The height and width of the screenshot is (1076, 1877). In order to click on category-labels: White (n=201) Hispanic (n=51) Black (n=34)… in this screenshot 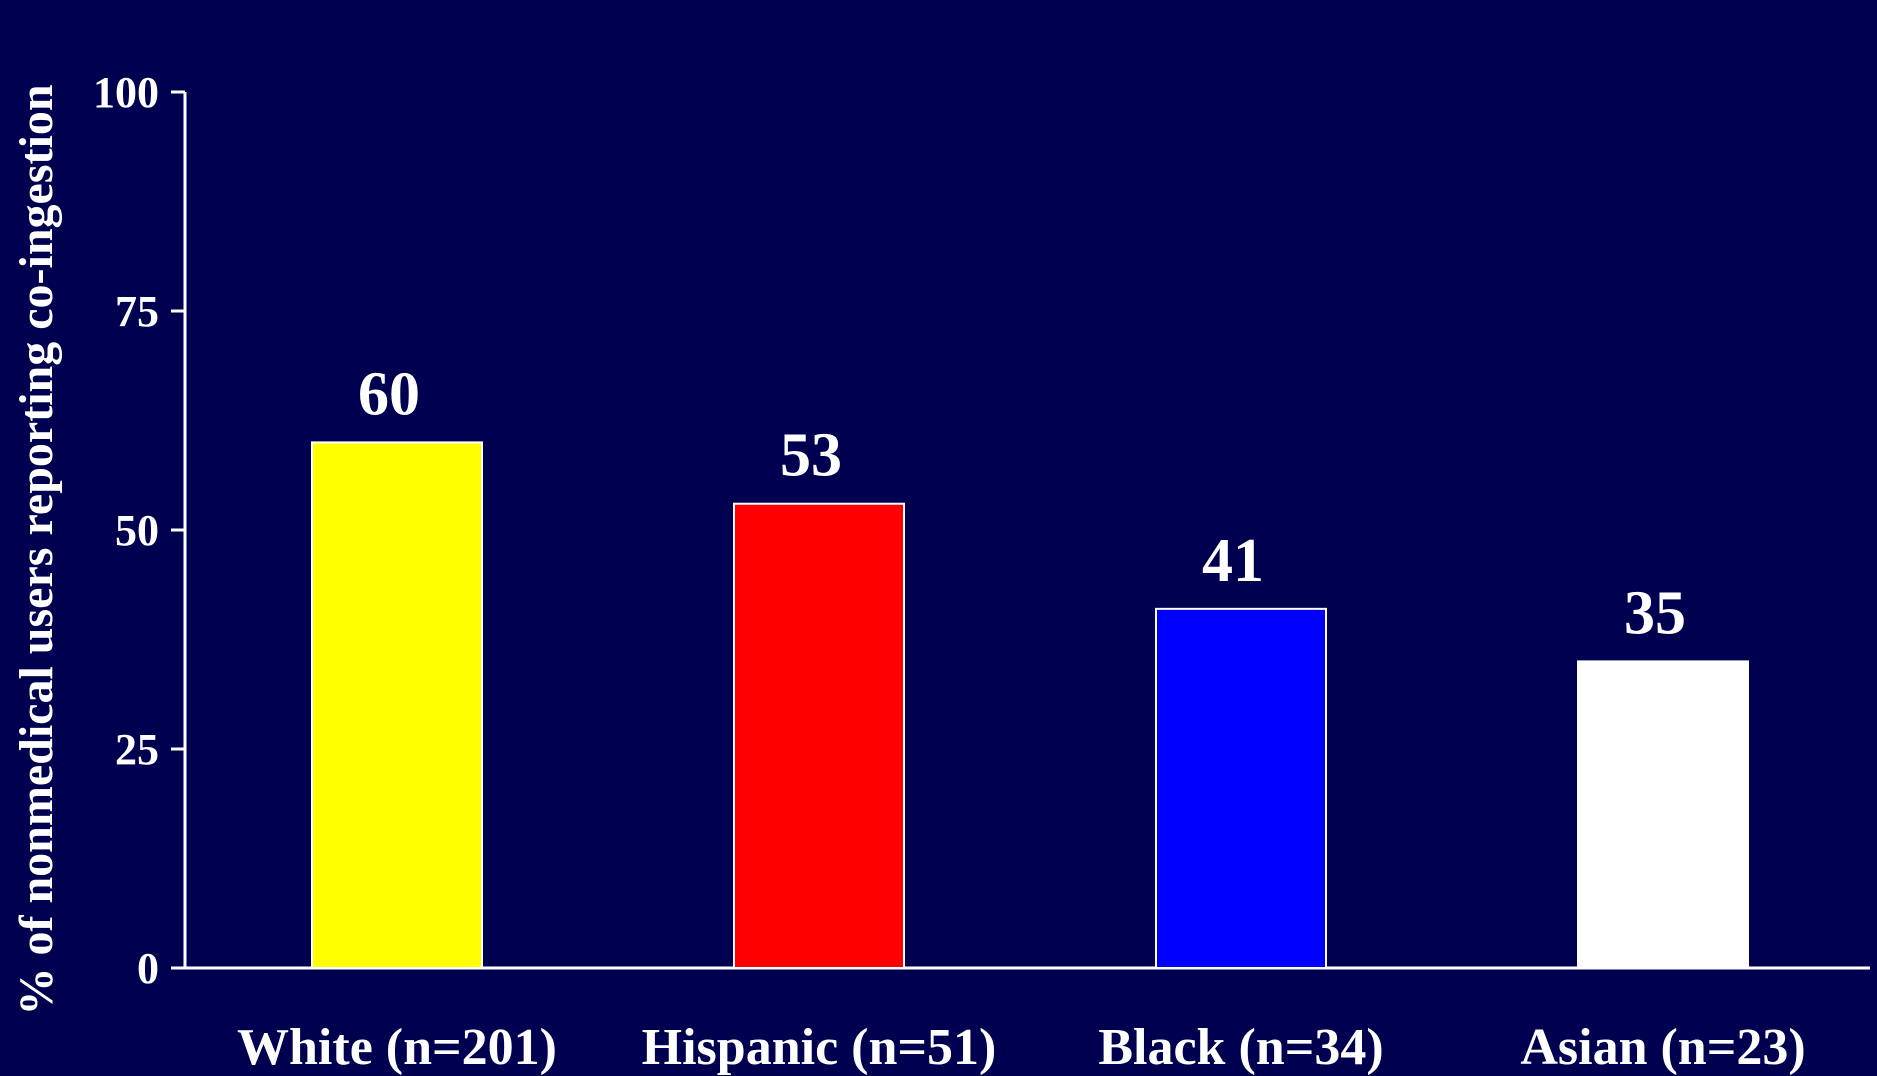, I will do `click(1021, 1047)`.